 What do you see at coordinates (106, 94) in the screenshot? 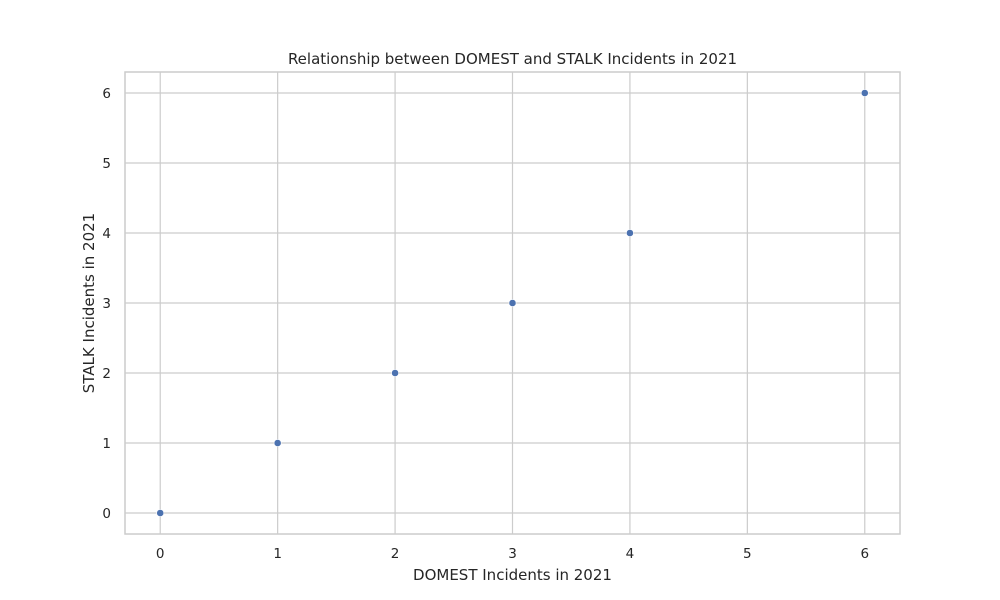
I see `y-tick-label: 6` at bounding box center [106, 94].